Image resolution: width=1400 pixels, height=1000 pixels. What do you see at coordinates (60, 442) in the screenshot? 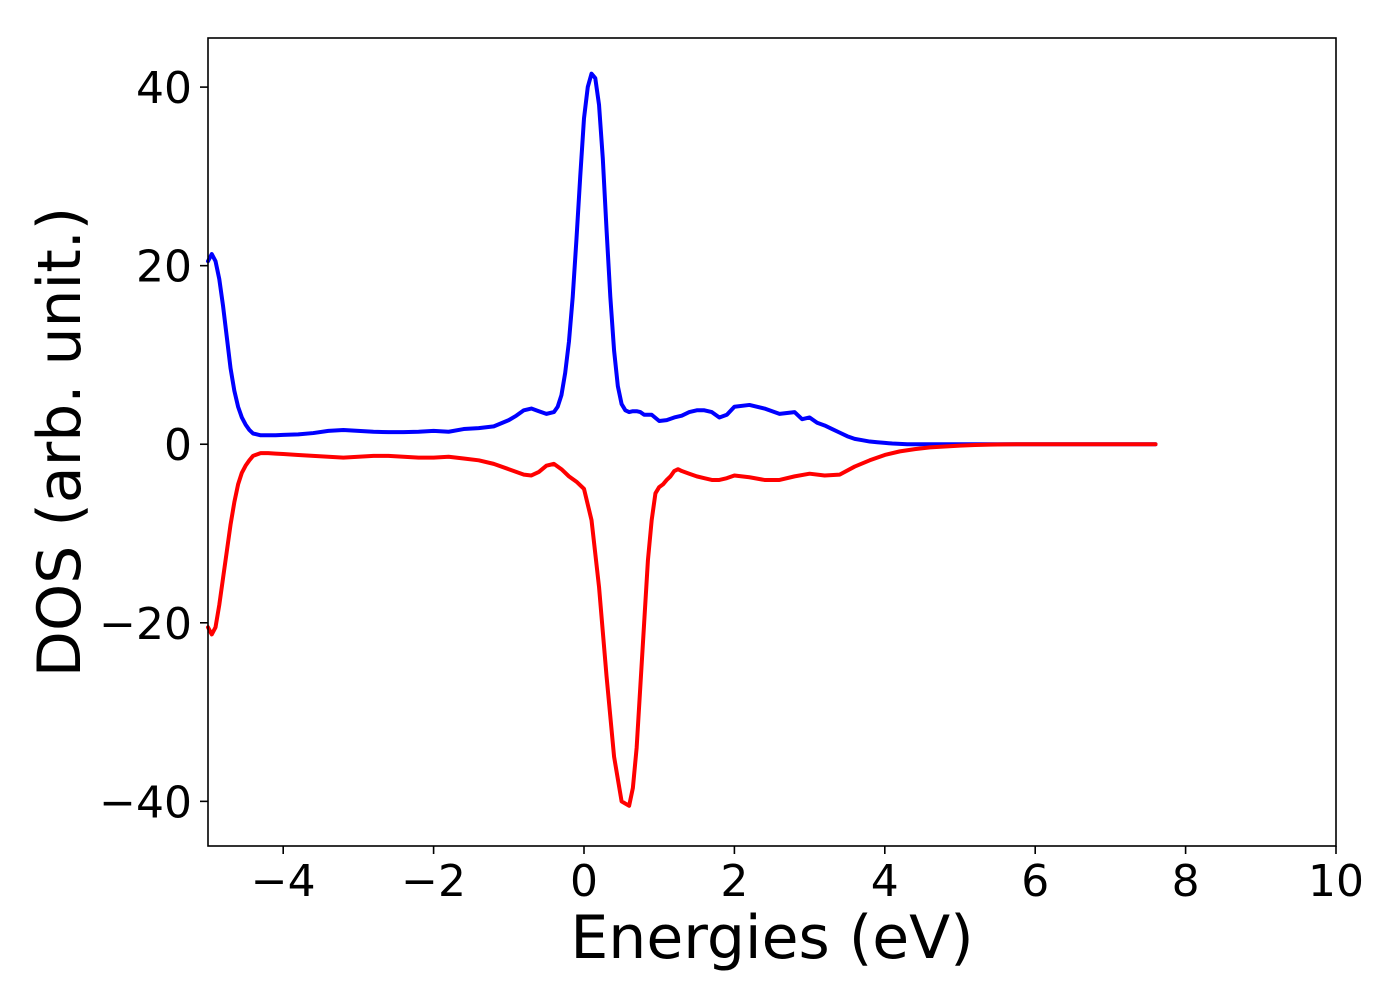
I see `y-axis-title: DOS (arb. unit.)` at bounding box center [60, 442].